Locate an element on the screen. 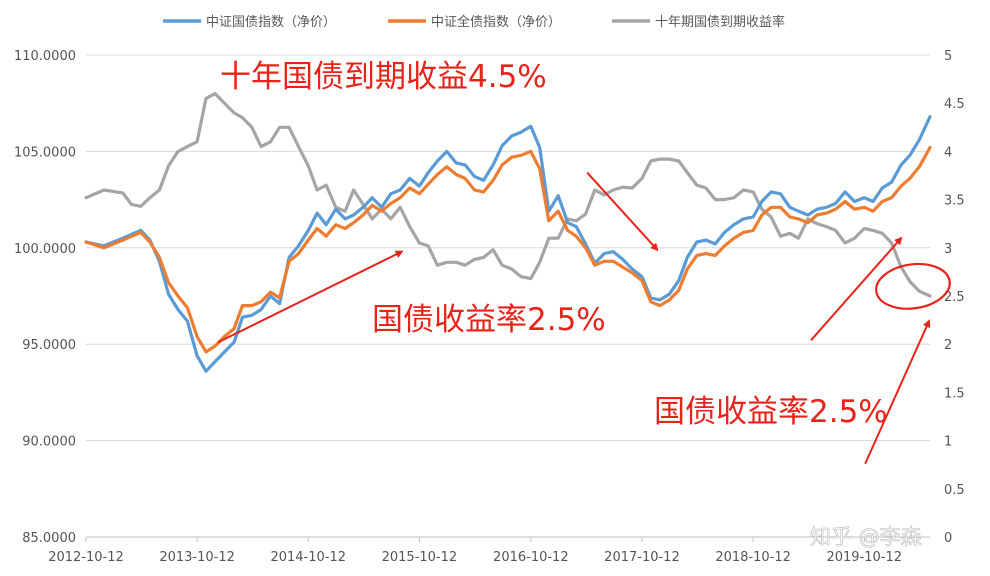 This screenshot has height=576, width=990. right-axis-tick-label: 4 is located at coordinates (948, 152).